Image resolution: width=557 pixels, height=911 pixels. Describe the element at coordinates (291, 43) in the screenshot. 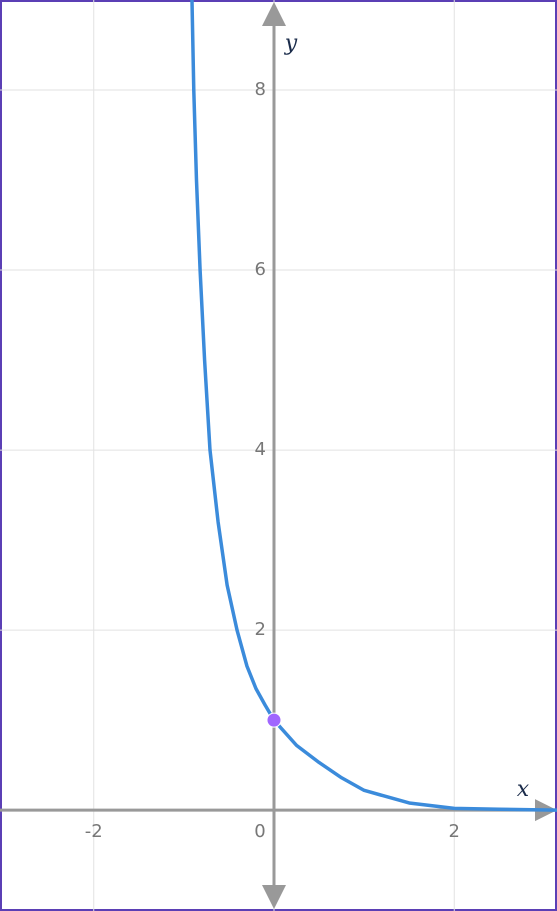

I see `y-axis-label: y` at that location.